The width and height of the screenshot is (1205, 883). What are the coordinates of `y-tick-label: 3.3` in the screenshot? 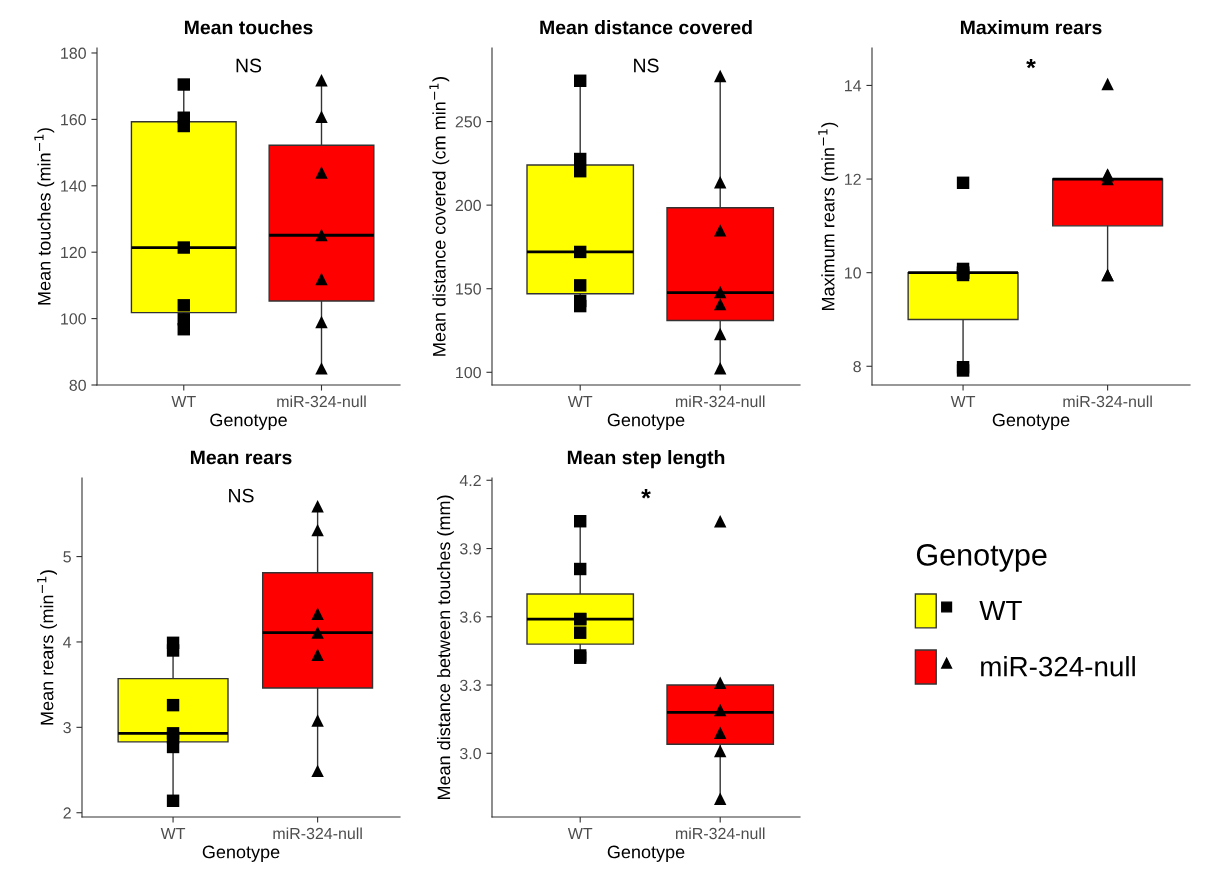 It's located at (470, 685).